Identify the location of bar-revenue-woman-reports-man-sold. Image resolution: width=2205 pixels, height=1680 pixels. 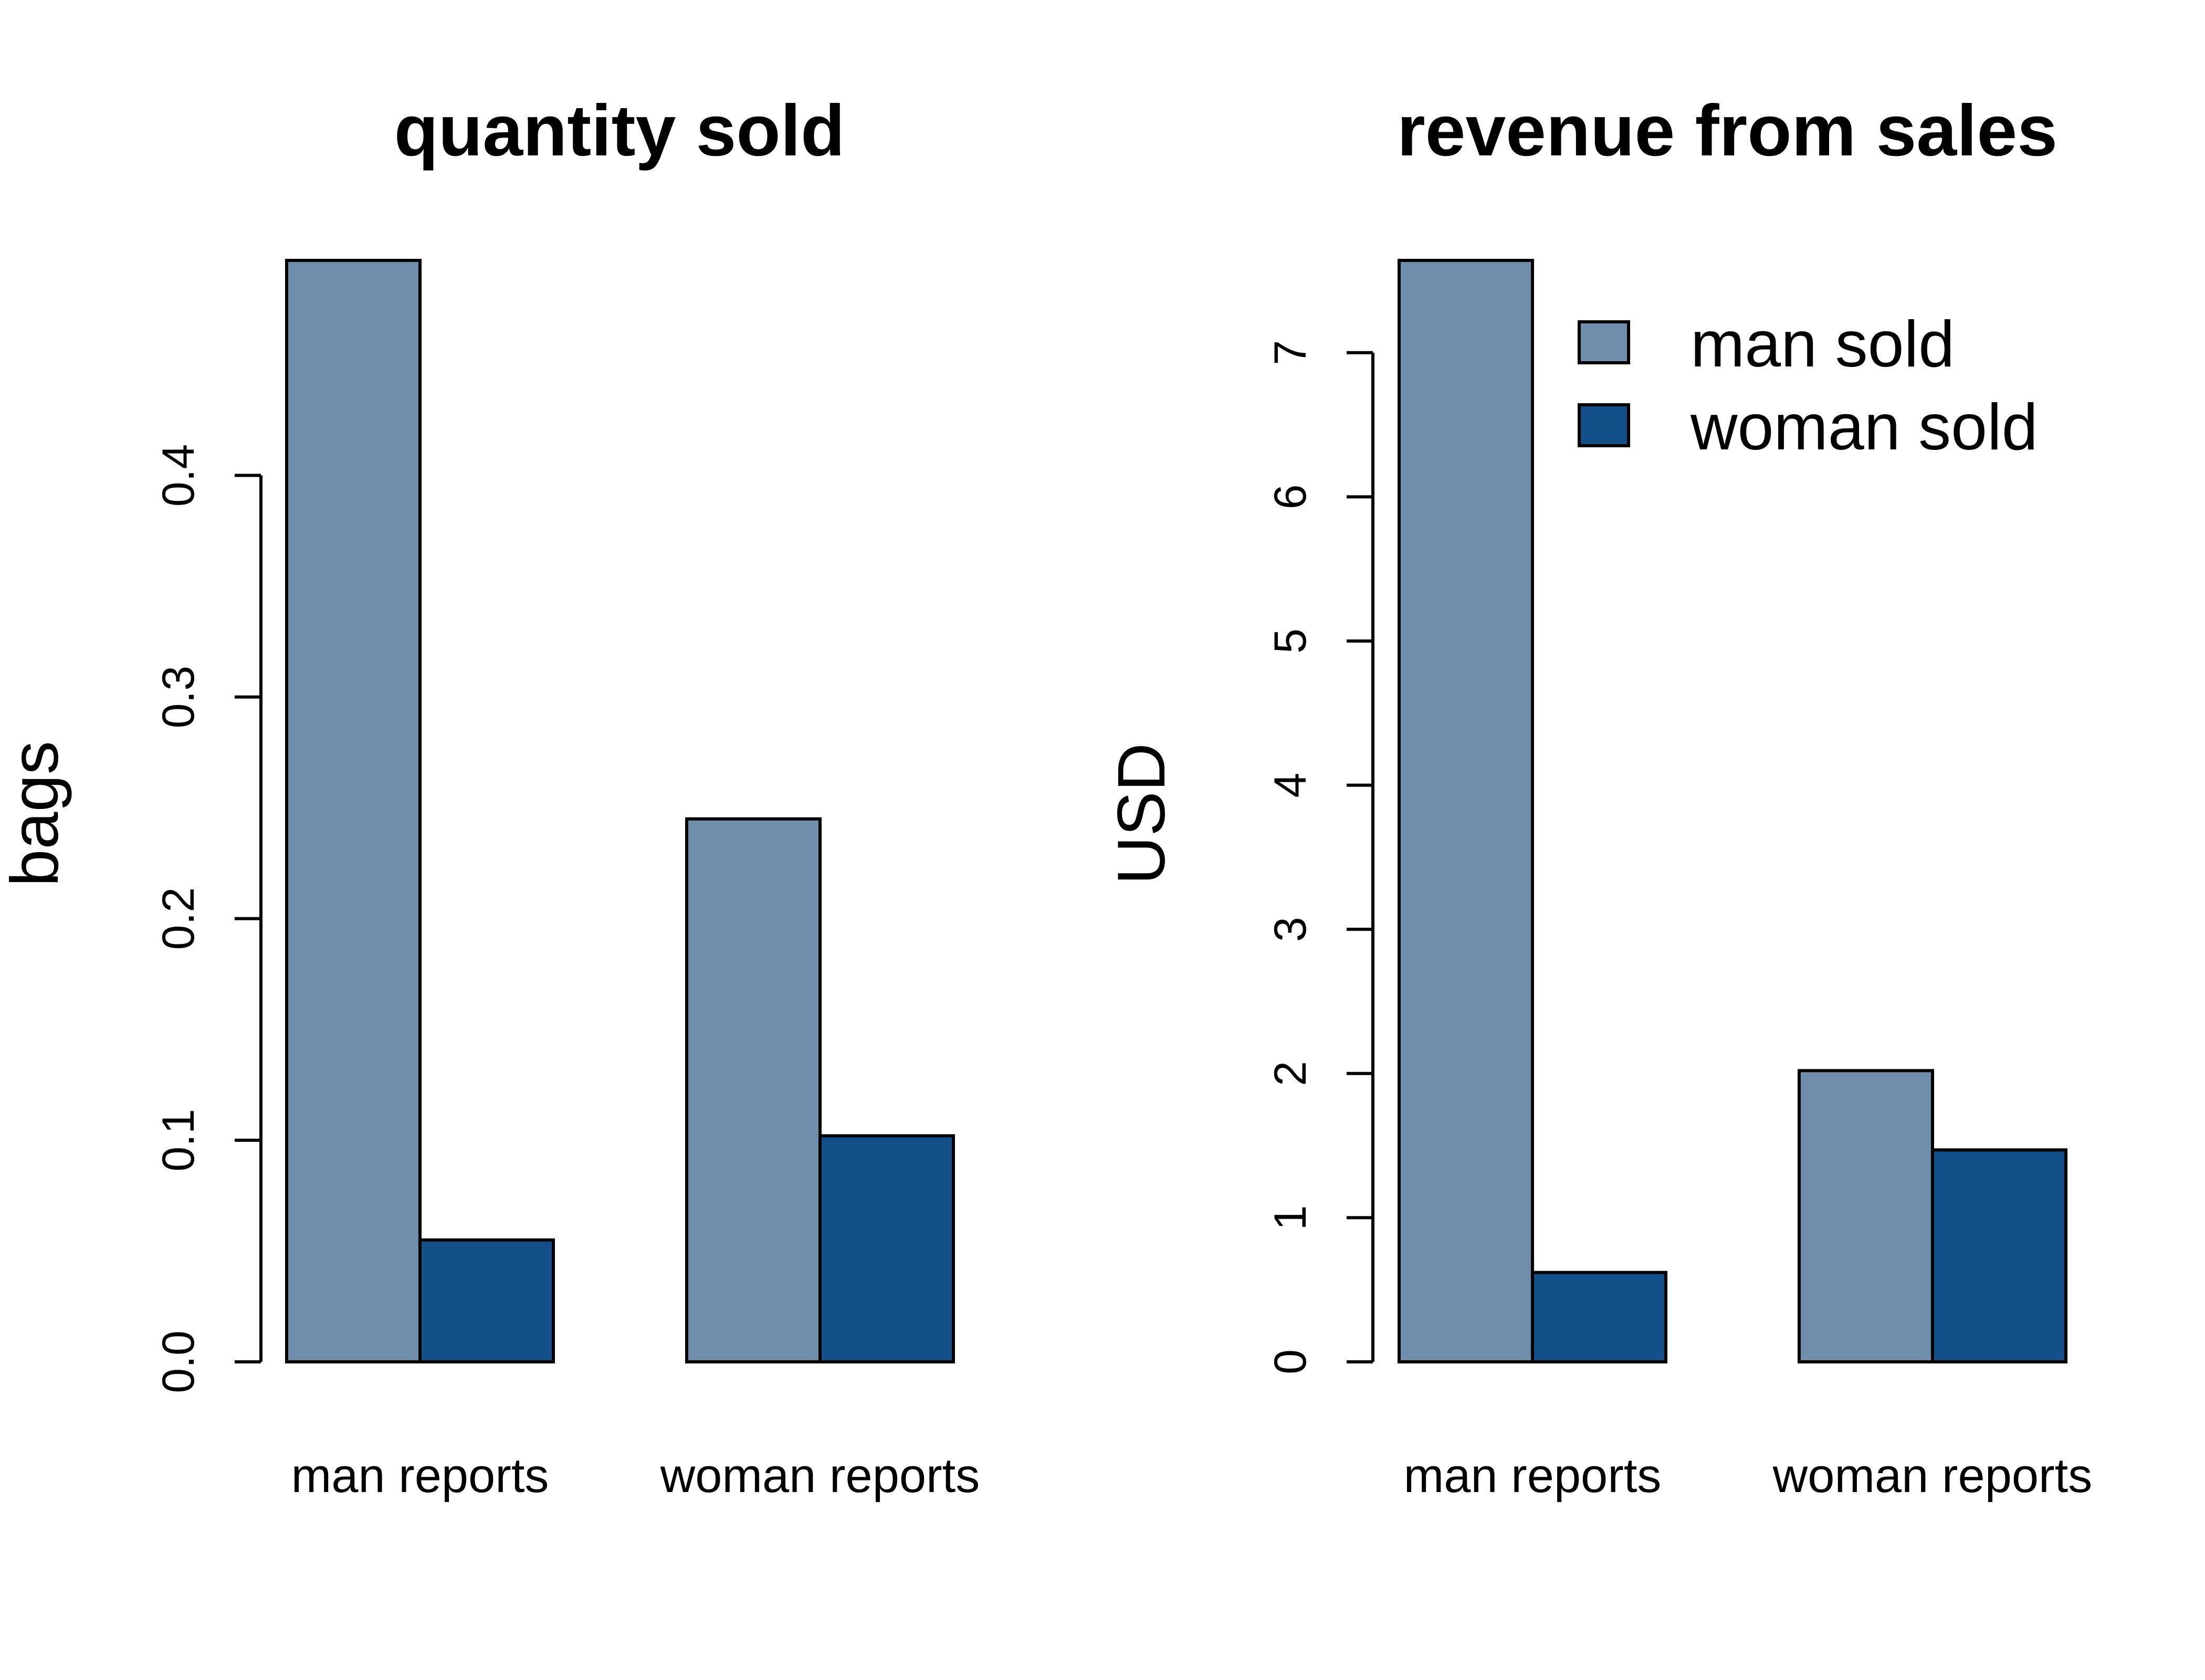
(1866, 1216).